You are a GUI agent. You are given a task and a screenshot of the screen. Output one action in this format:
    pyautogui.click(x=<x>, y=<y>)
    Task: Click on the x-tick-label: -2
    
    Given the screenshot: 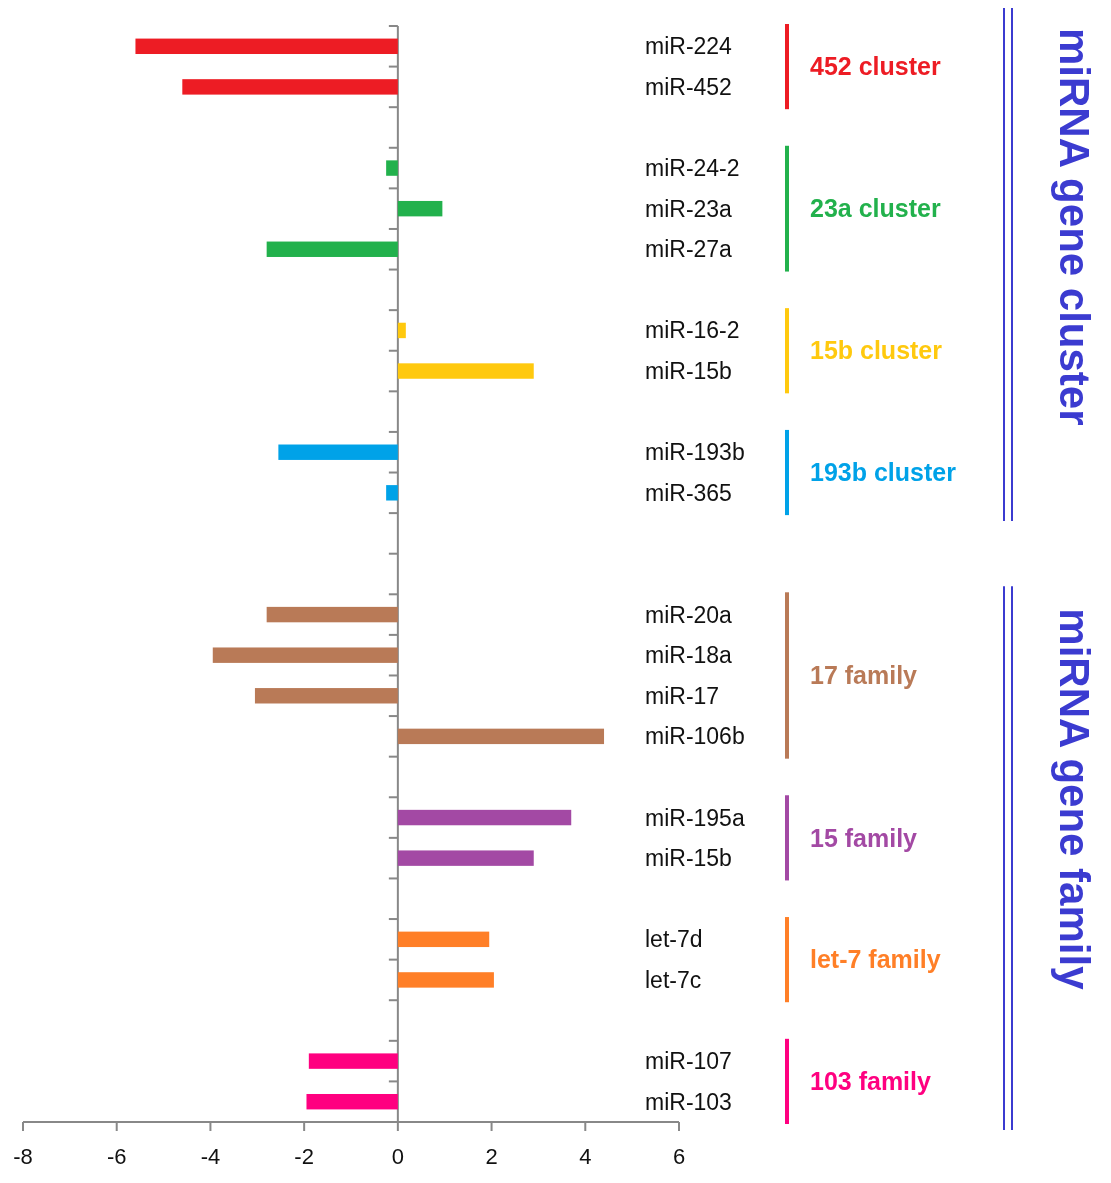 What is the action you would take?
    pyautogui.click(x=304, y=1156)
    